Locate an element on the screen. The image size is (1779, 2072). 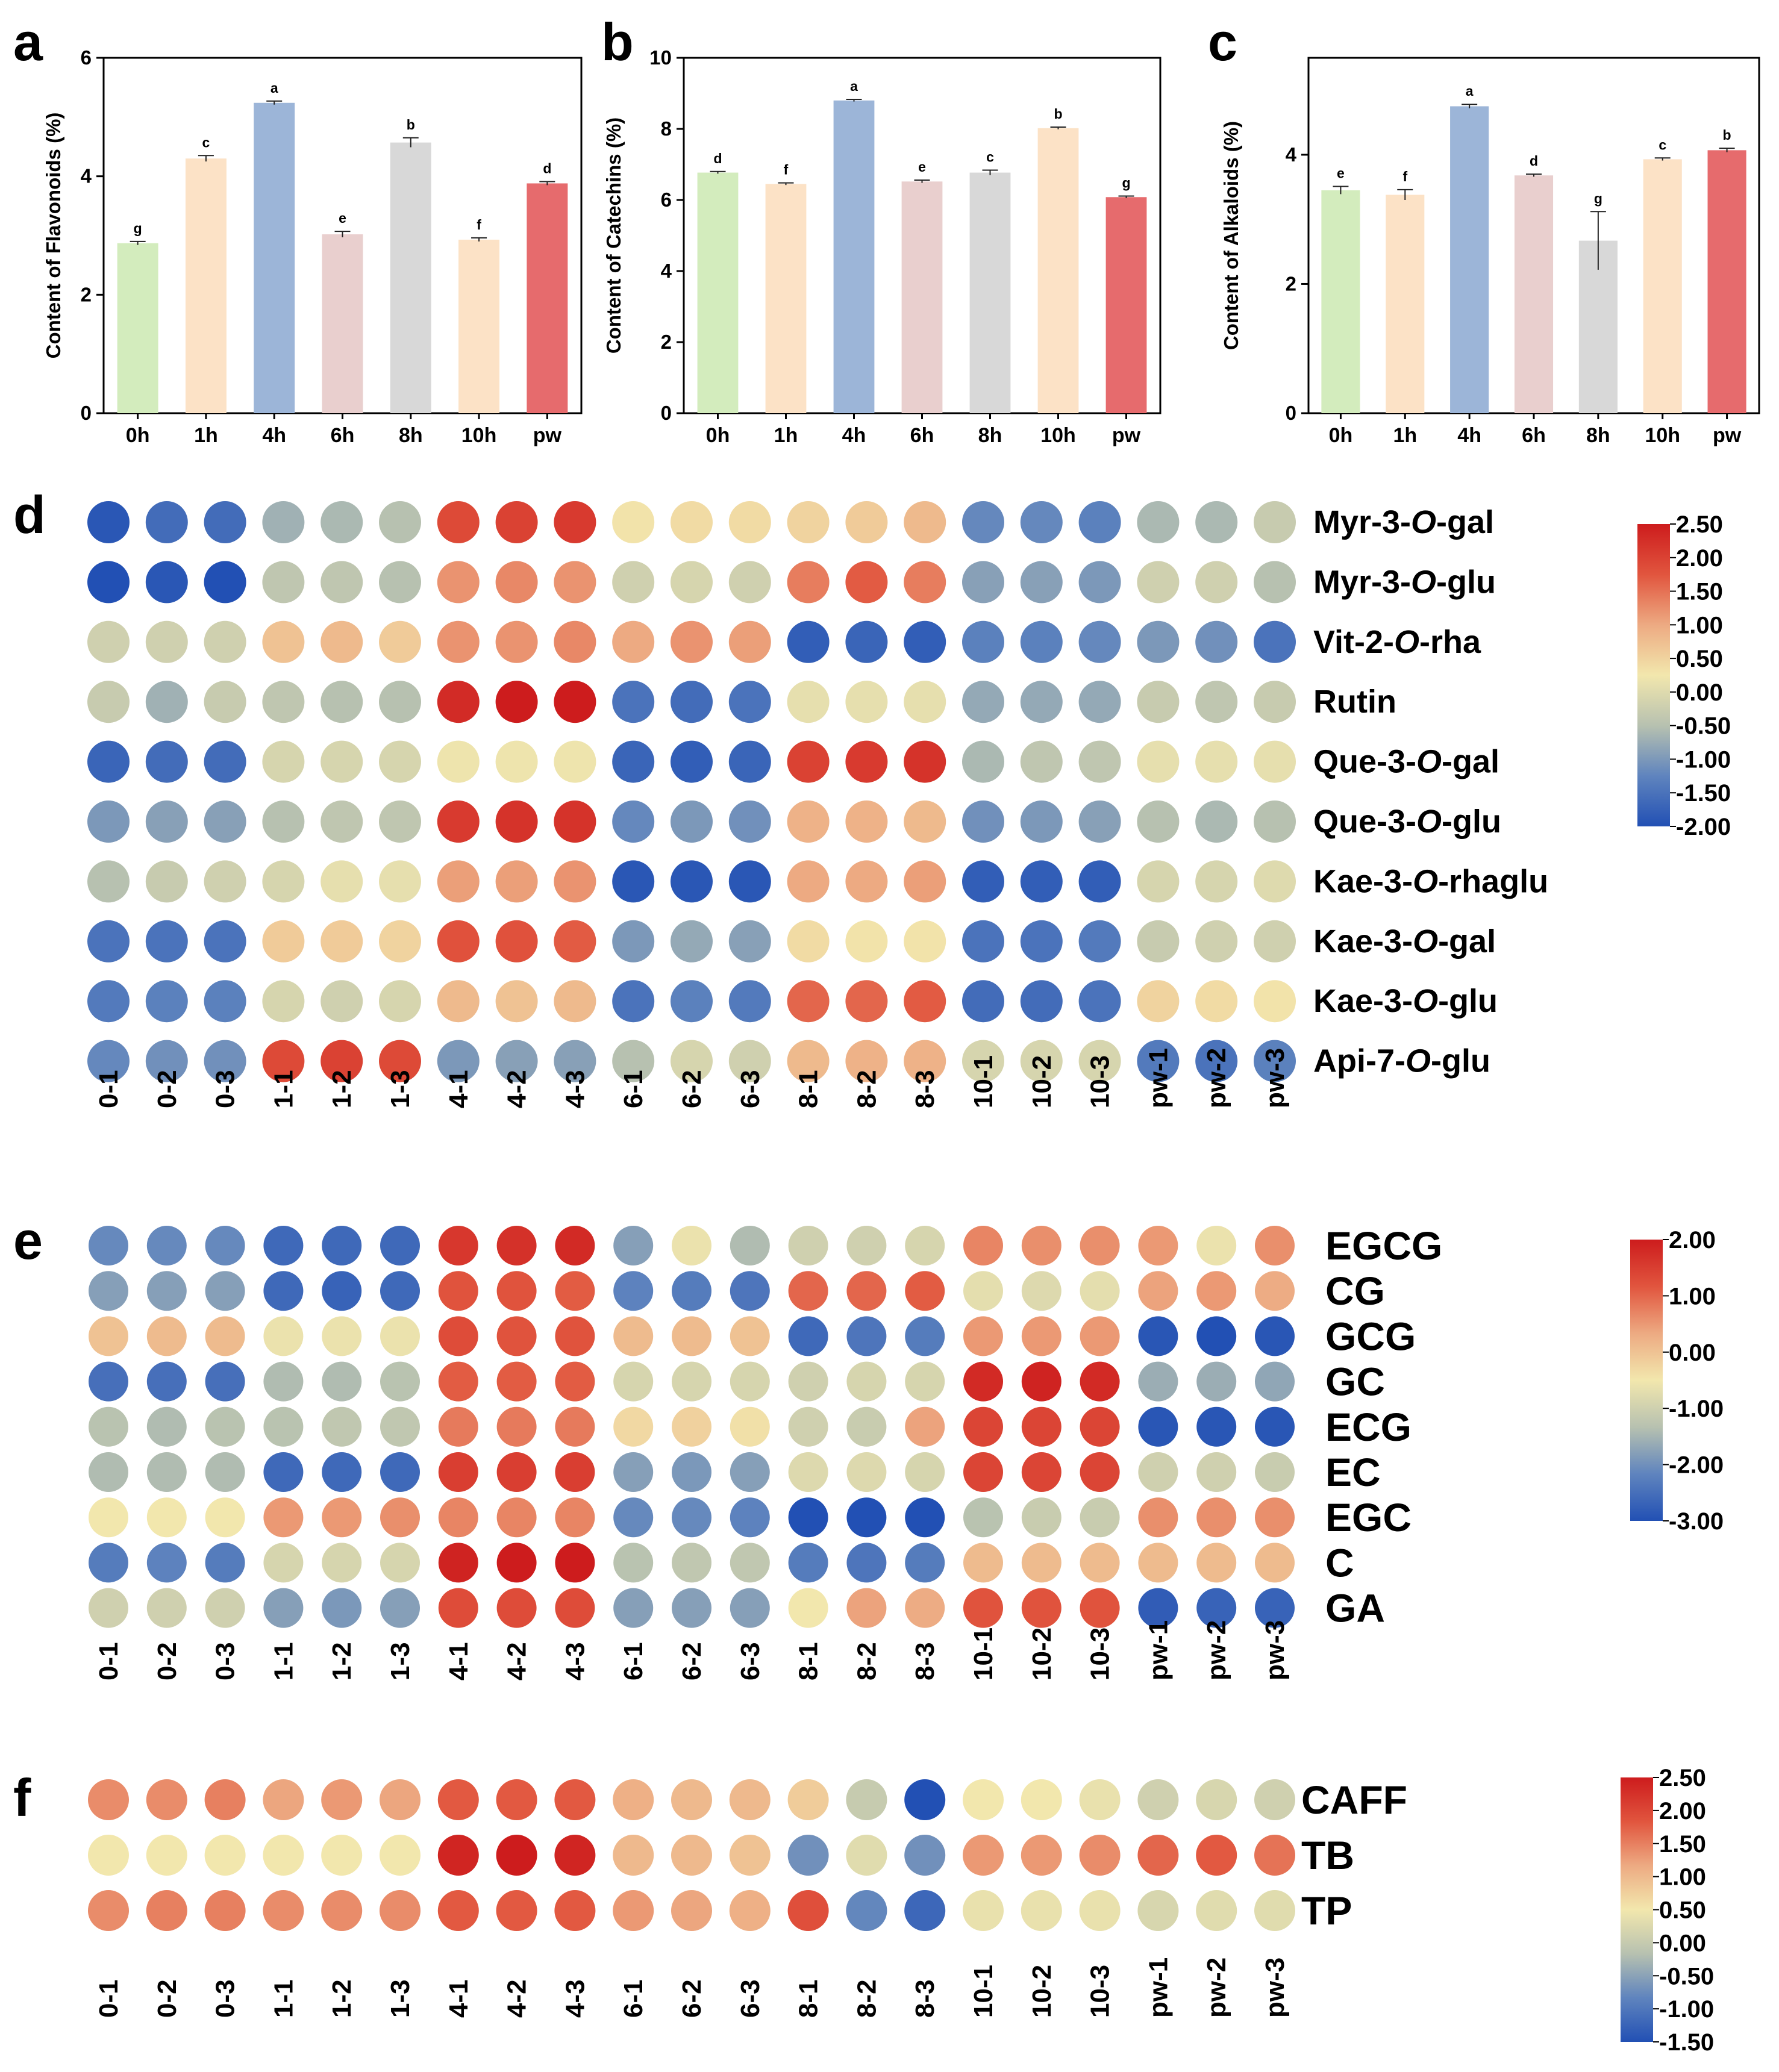
dot-d-r8-c5 is located at coordinates (400, 1001).